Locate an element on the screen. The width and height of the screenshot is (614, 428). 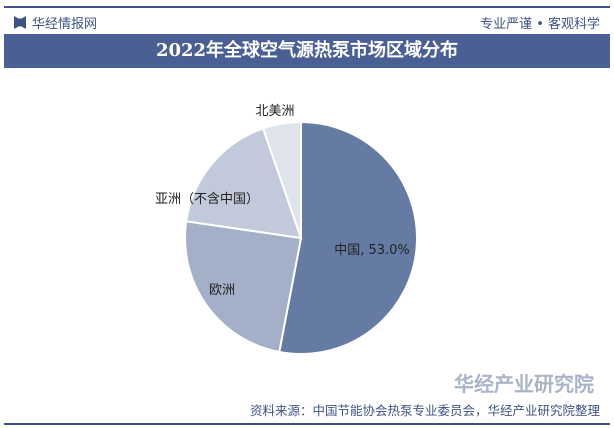
slice-label: 中国, 53.0% is located at coordinates (372, 250).